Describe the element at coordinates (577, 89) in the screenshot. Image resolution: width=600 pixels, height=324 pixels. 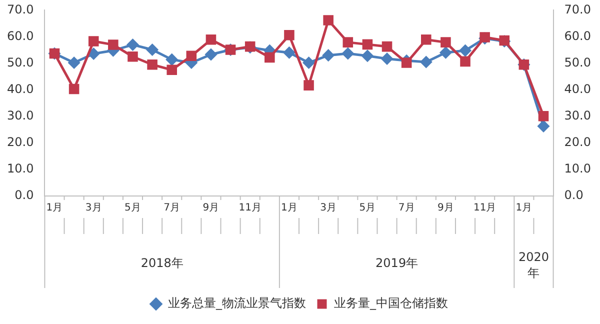
I see `y2-tick-label: 40.0` at that location.